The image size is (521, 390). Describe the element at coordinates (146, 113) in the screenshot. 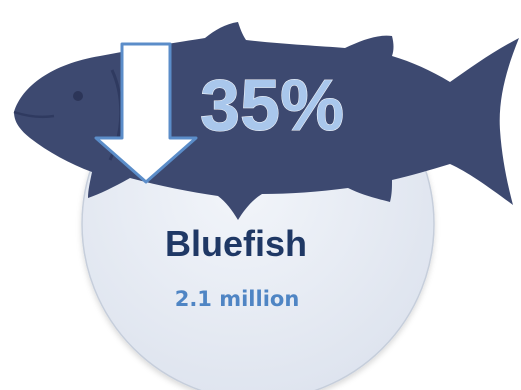

I see `down-arrow-icon` at that location.